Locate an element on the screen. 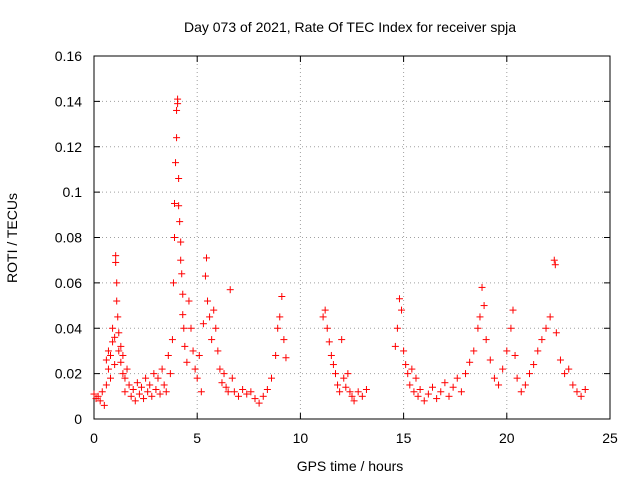  x-tick-label: 5 is located at coordinates (197, 438).